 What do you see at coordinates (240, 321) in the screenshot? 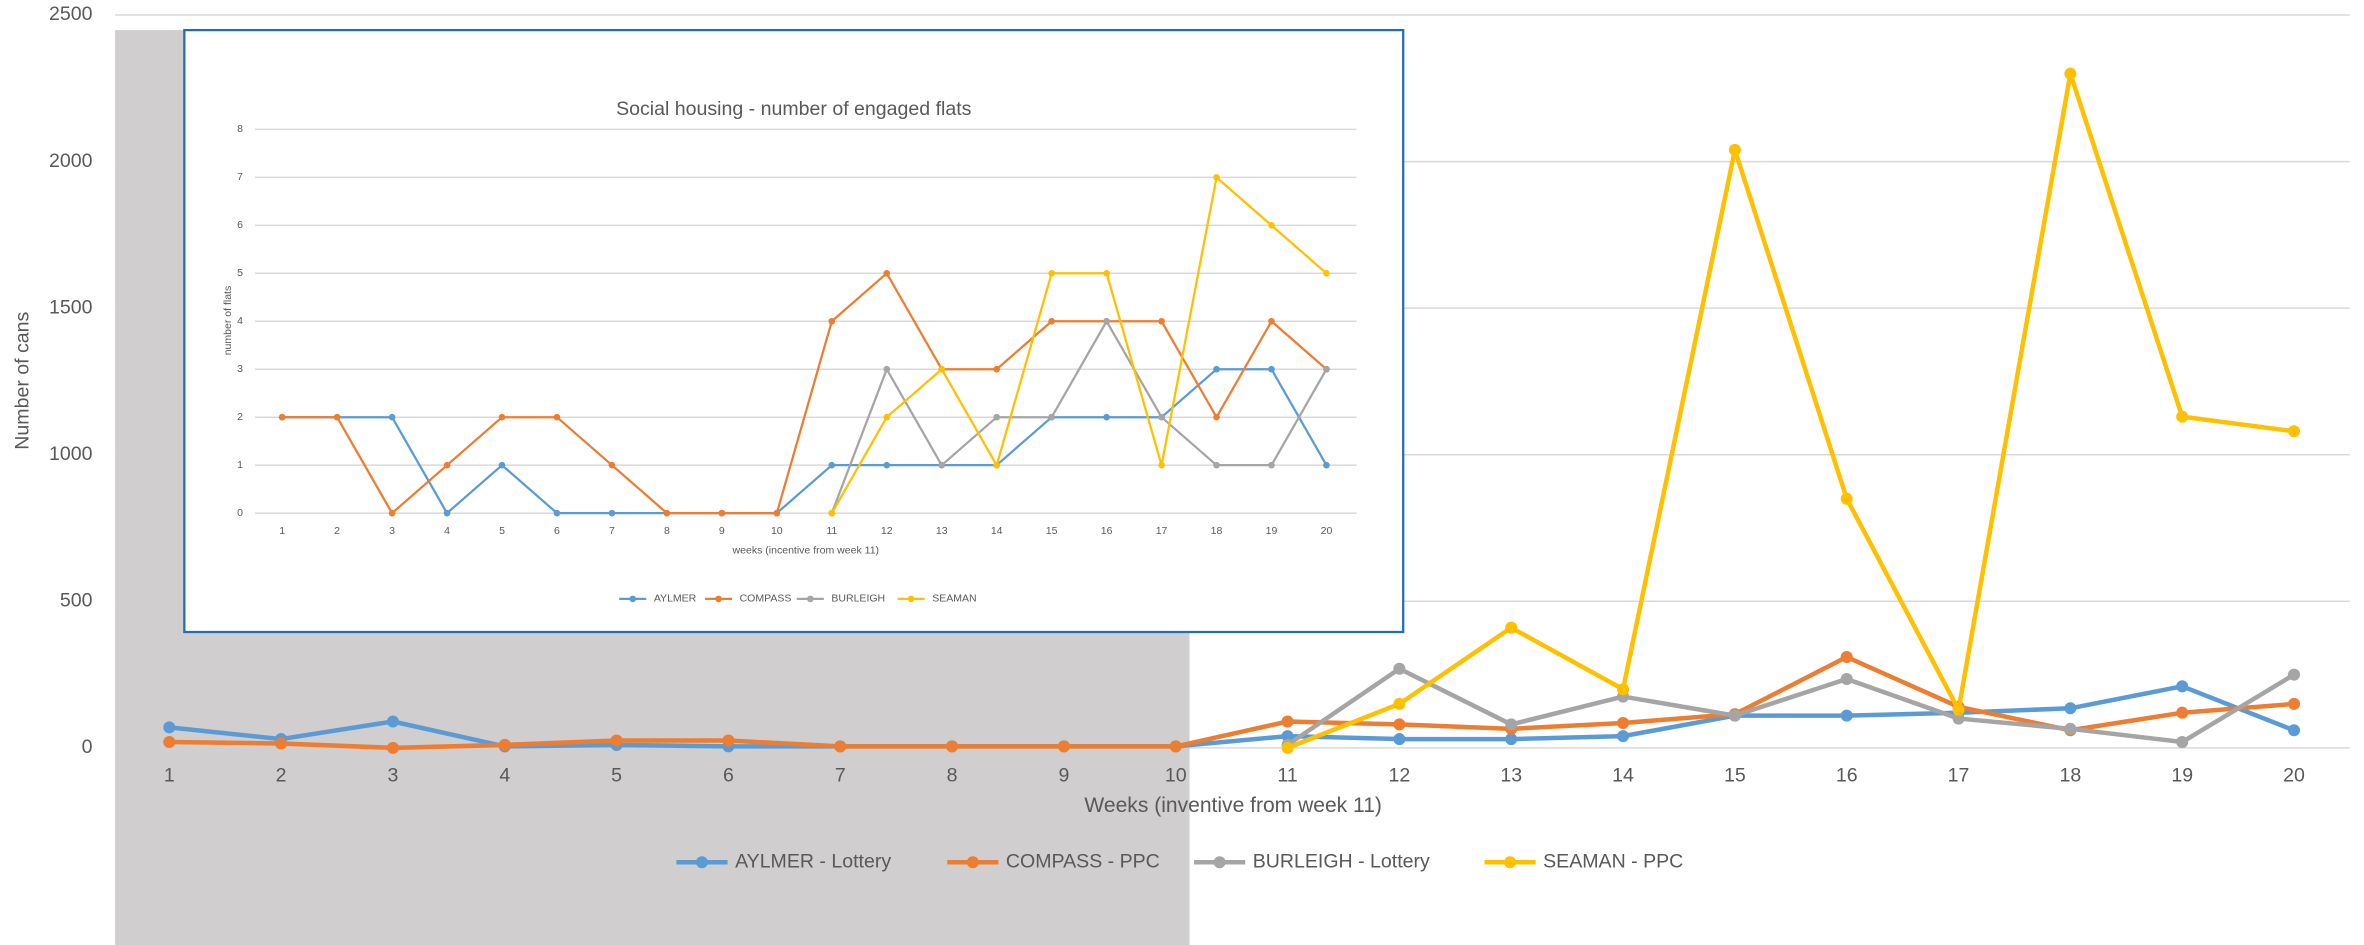
I see `y-tick-label: 4` at bounding box center [240, 321].